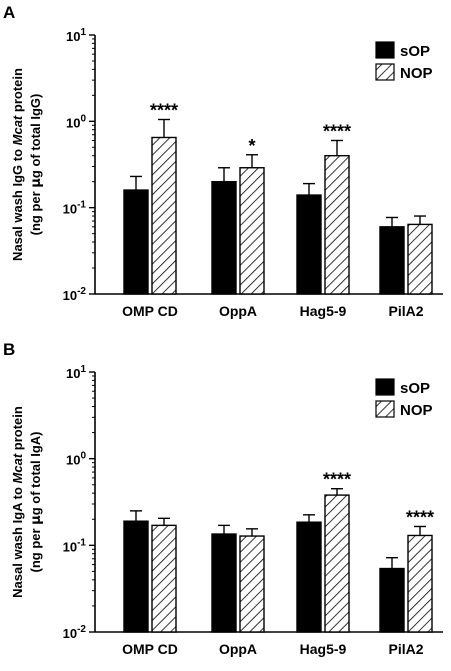 Image resolution: width=451 pixels, height=671 pixels. I want to click on significance-marker: *, so click(251, 146).